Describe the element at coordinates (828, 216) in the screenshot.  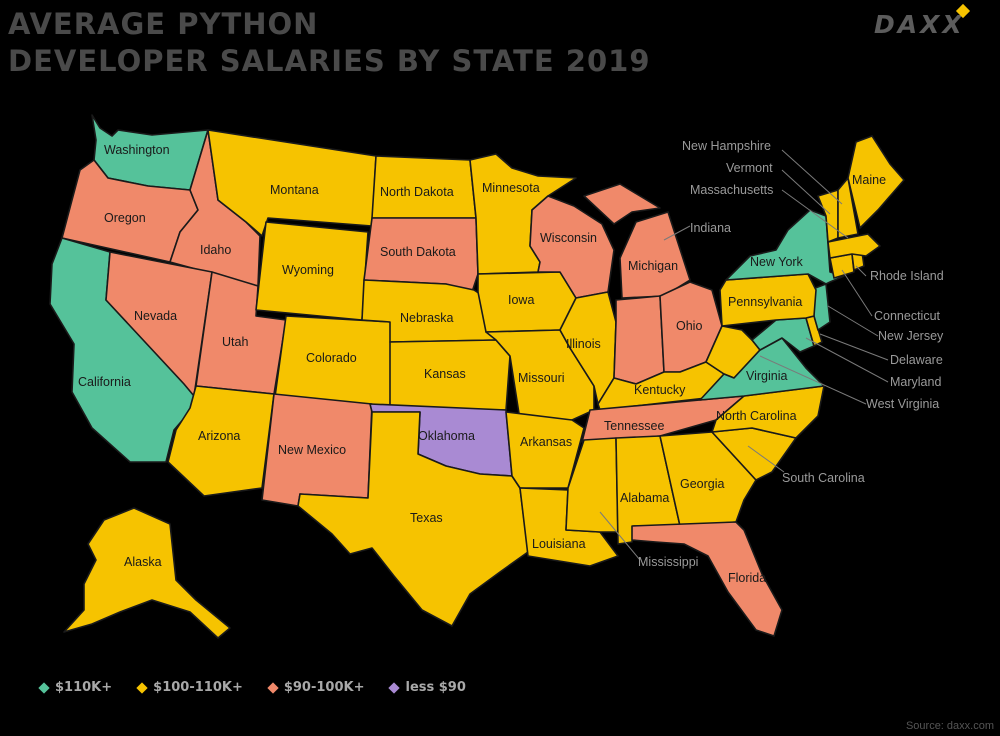
I see `state-vermont` at that location.